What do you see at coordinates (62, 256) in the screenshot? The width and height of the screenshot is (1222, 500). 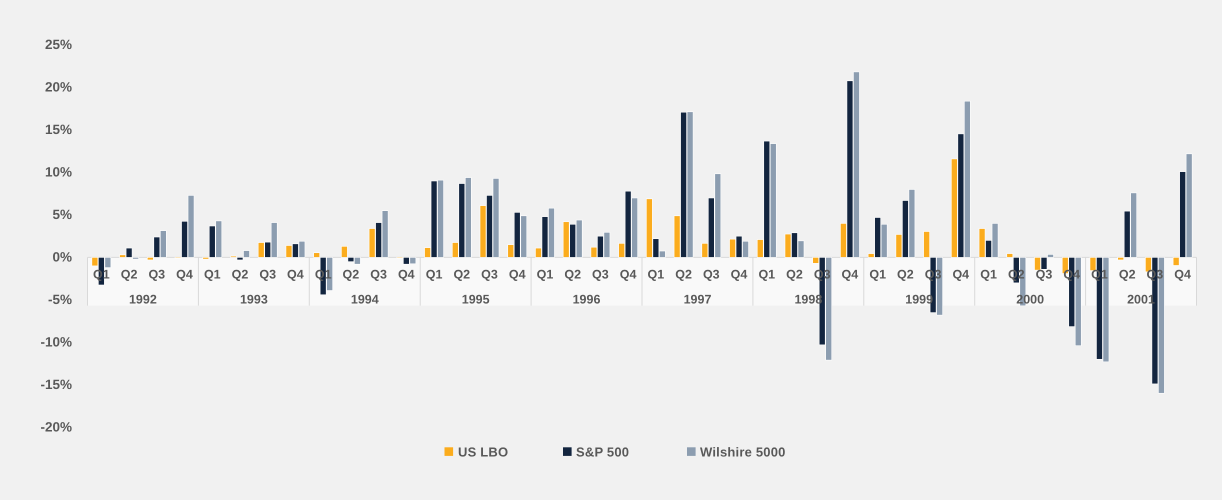 I see `svg-text: 0%` at bounding box center [62, 256].